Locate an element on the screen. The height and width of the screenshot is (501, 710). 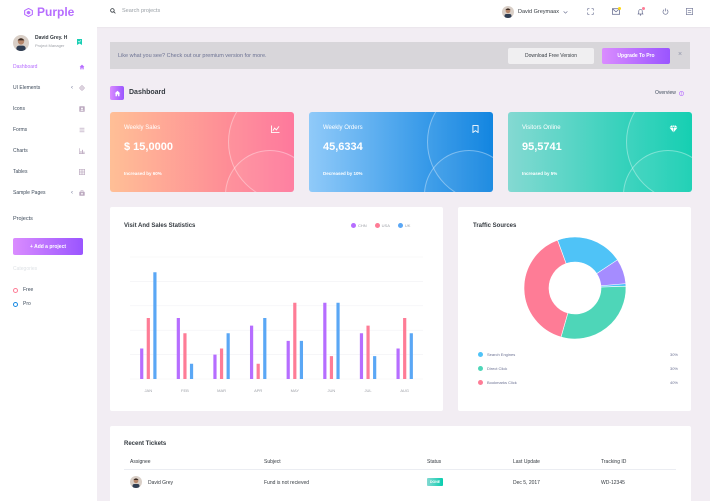
column-header-subject: Subject is located at coordinates (272, 462).